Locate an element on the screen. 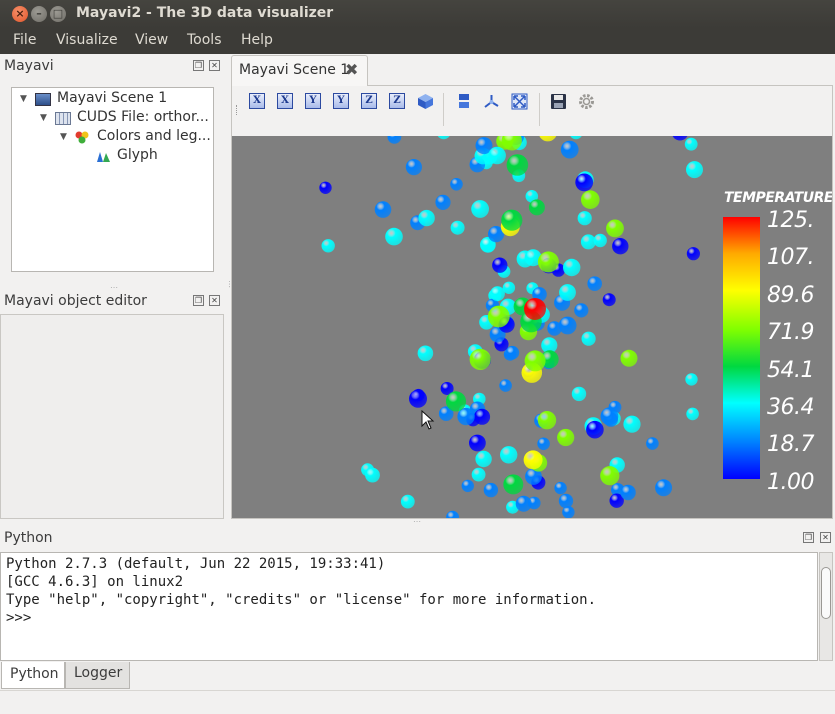  console-line: [GCC 4.6.3] on linux2 is located at coordinates (95, 582).